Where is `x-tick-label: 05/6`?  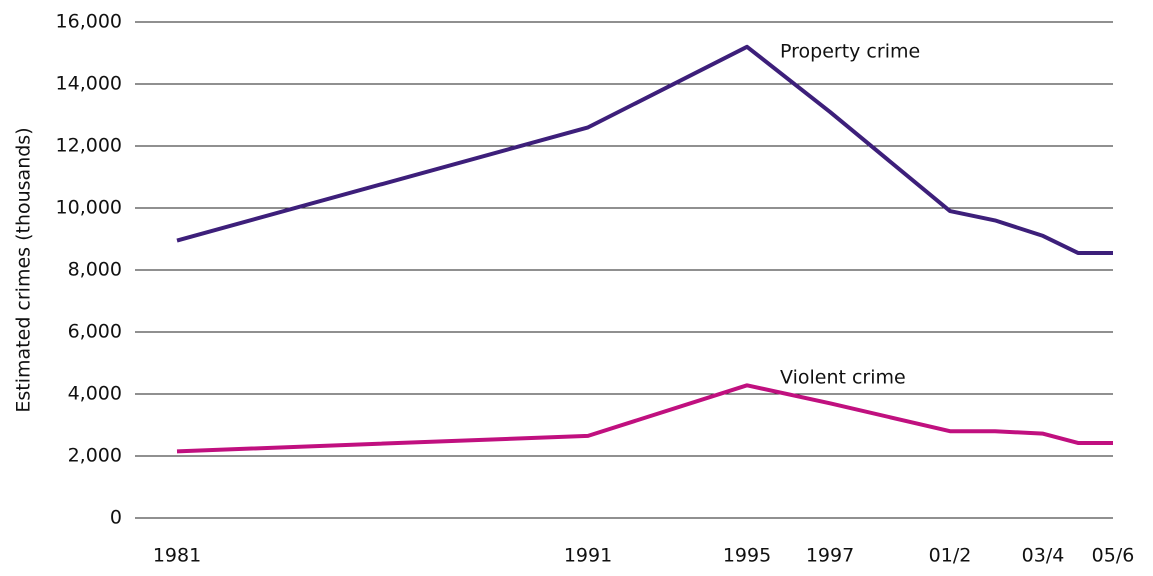
x-tick-label: 05/6 is located at coordinates (1113, 556).